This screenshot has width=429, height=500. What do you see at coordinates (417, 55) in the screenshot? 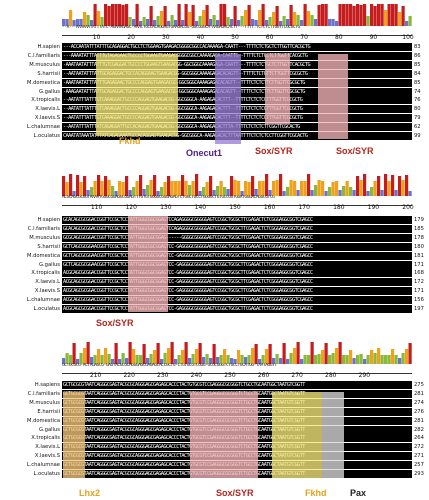
I see `end-position: 86` at bounding box center [417, 55].